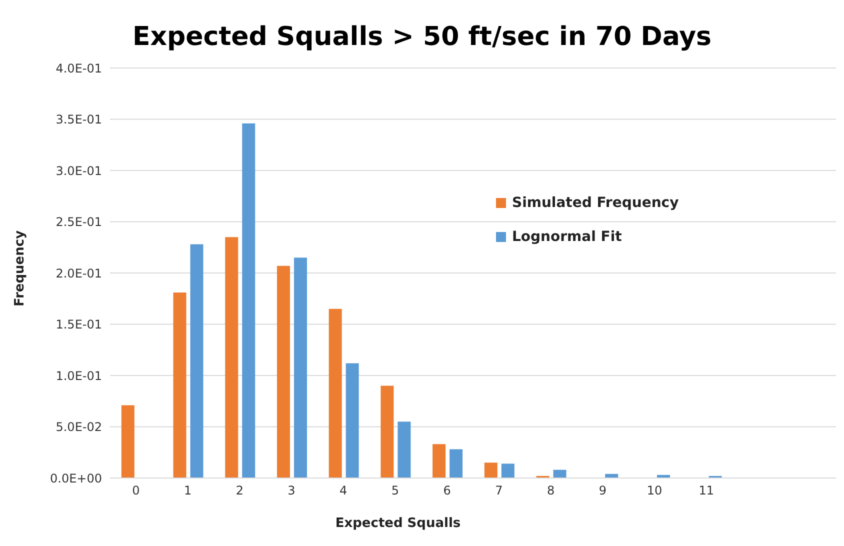 The width and height of the screenshot is (844, 546). I want to click on x-tick-label: 11, so click(706, 491).